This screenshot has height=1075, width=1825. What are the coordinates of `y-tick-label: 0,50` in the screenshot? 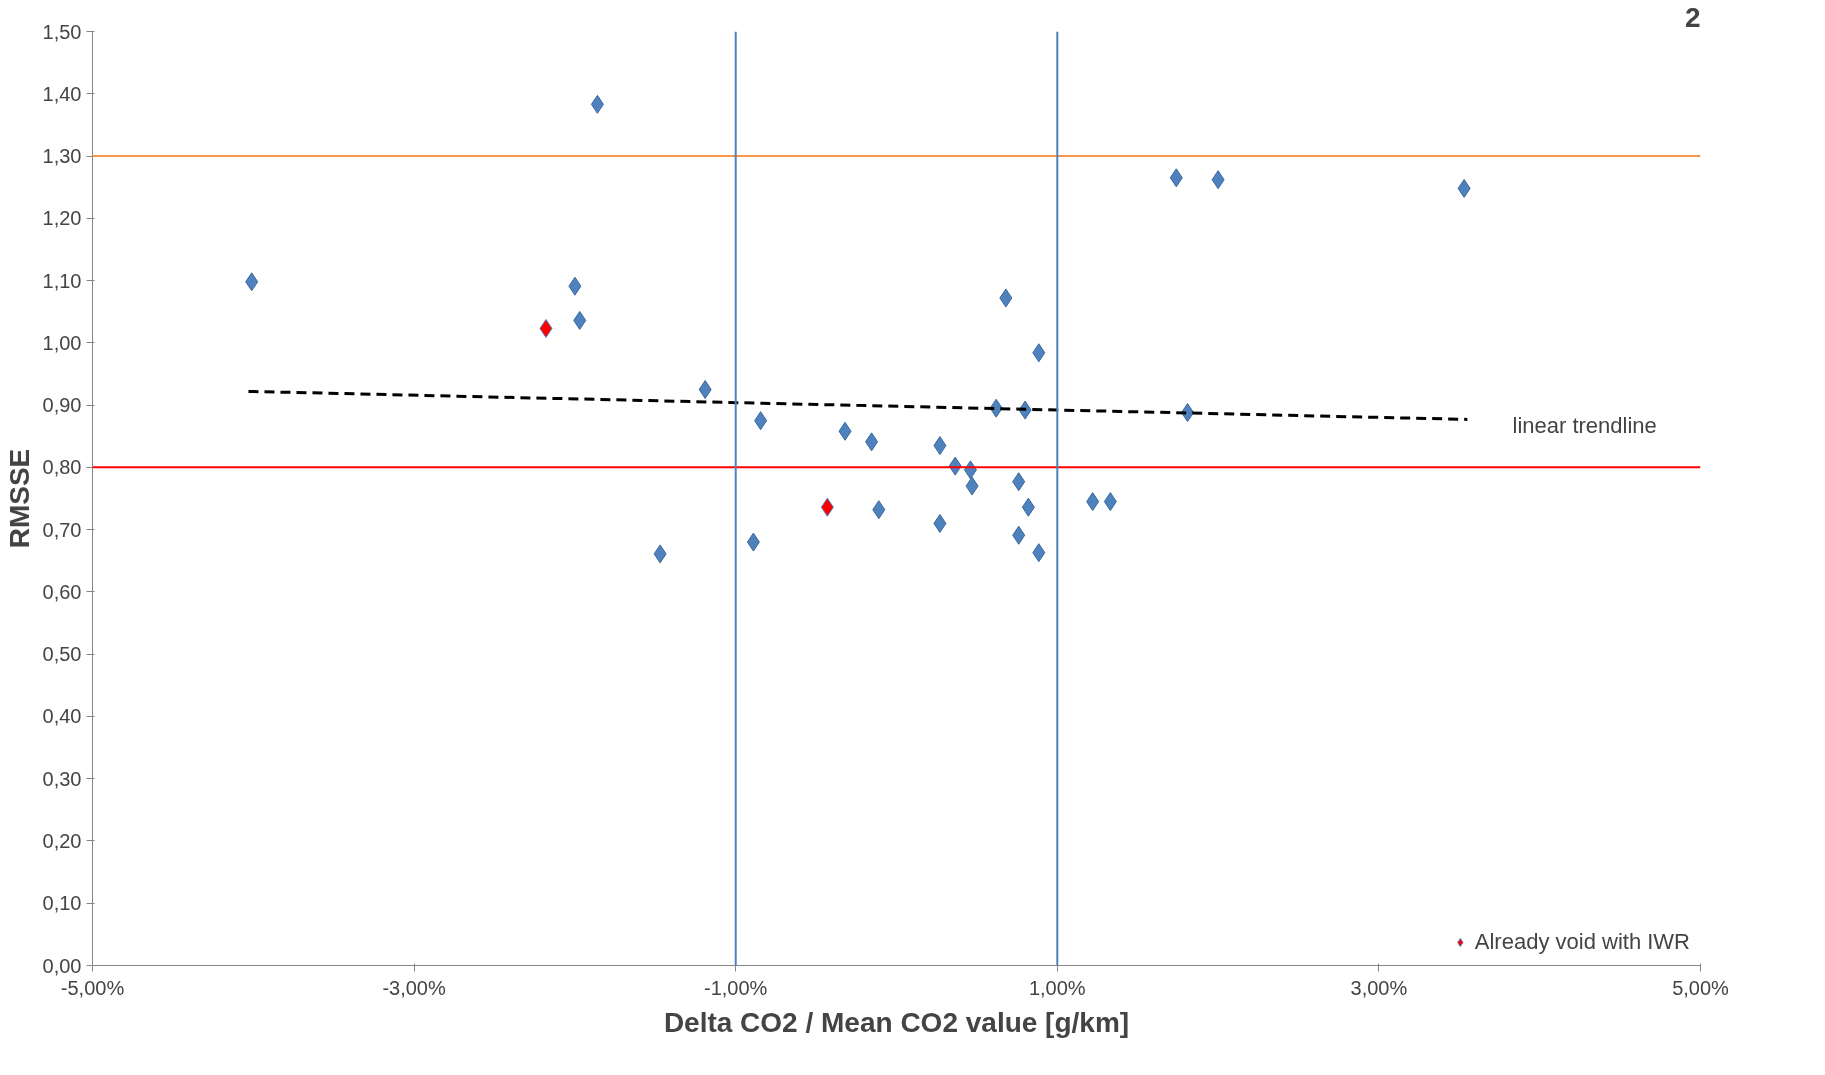 It's located at (62, 654).